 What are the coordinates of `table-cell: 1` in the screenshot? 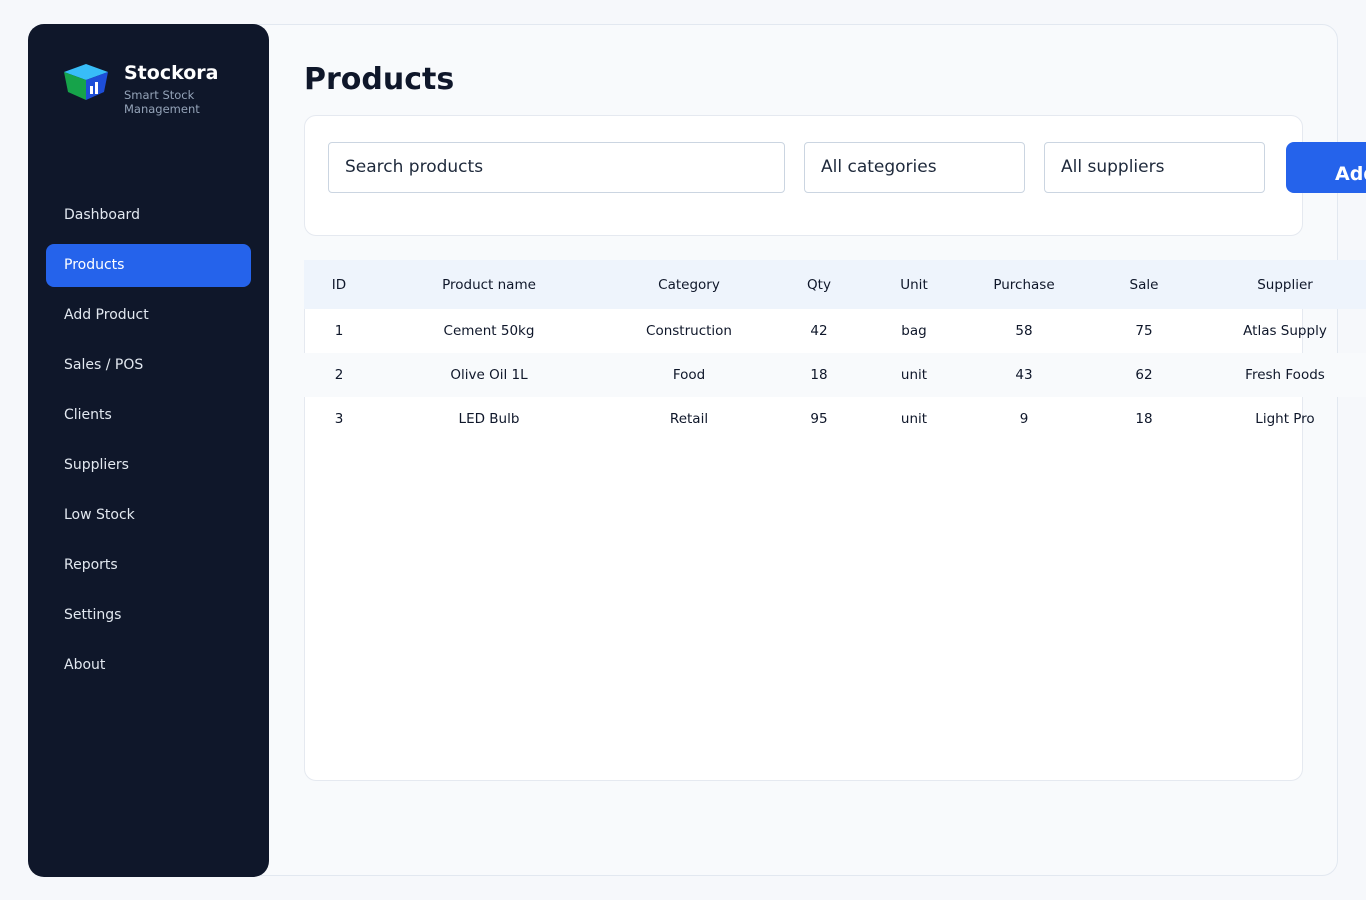 It's located at (339, 331).